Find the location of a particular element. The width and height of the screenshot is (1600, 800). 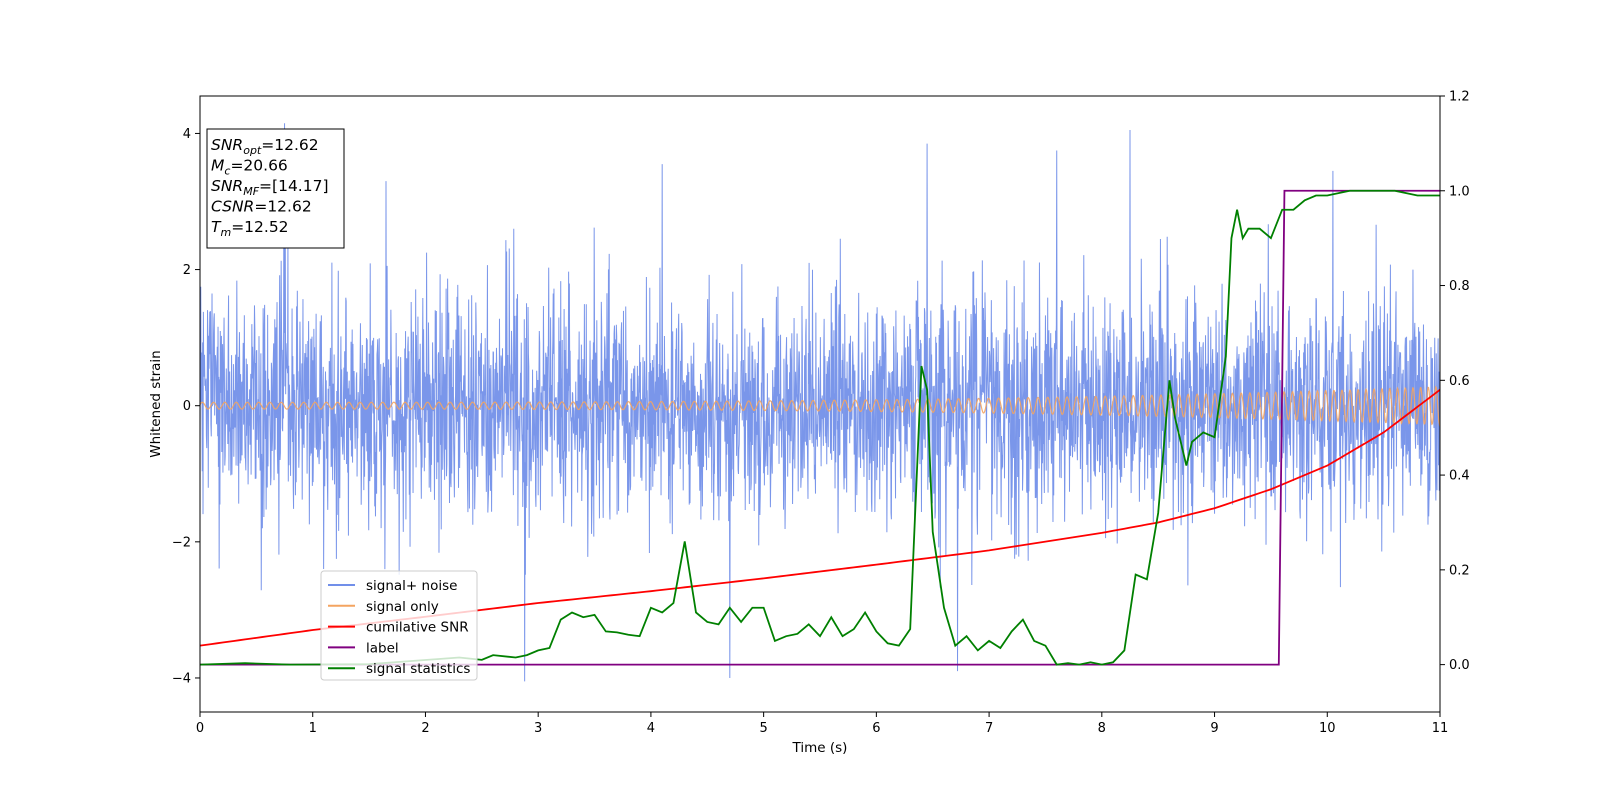

info-row-subscript: opt is located at coordinates (252, 150).